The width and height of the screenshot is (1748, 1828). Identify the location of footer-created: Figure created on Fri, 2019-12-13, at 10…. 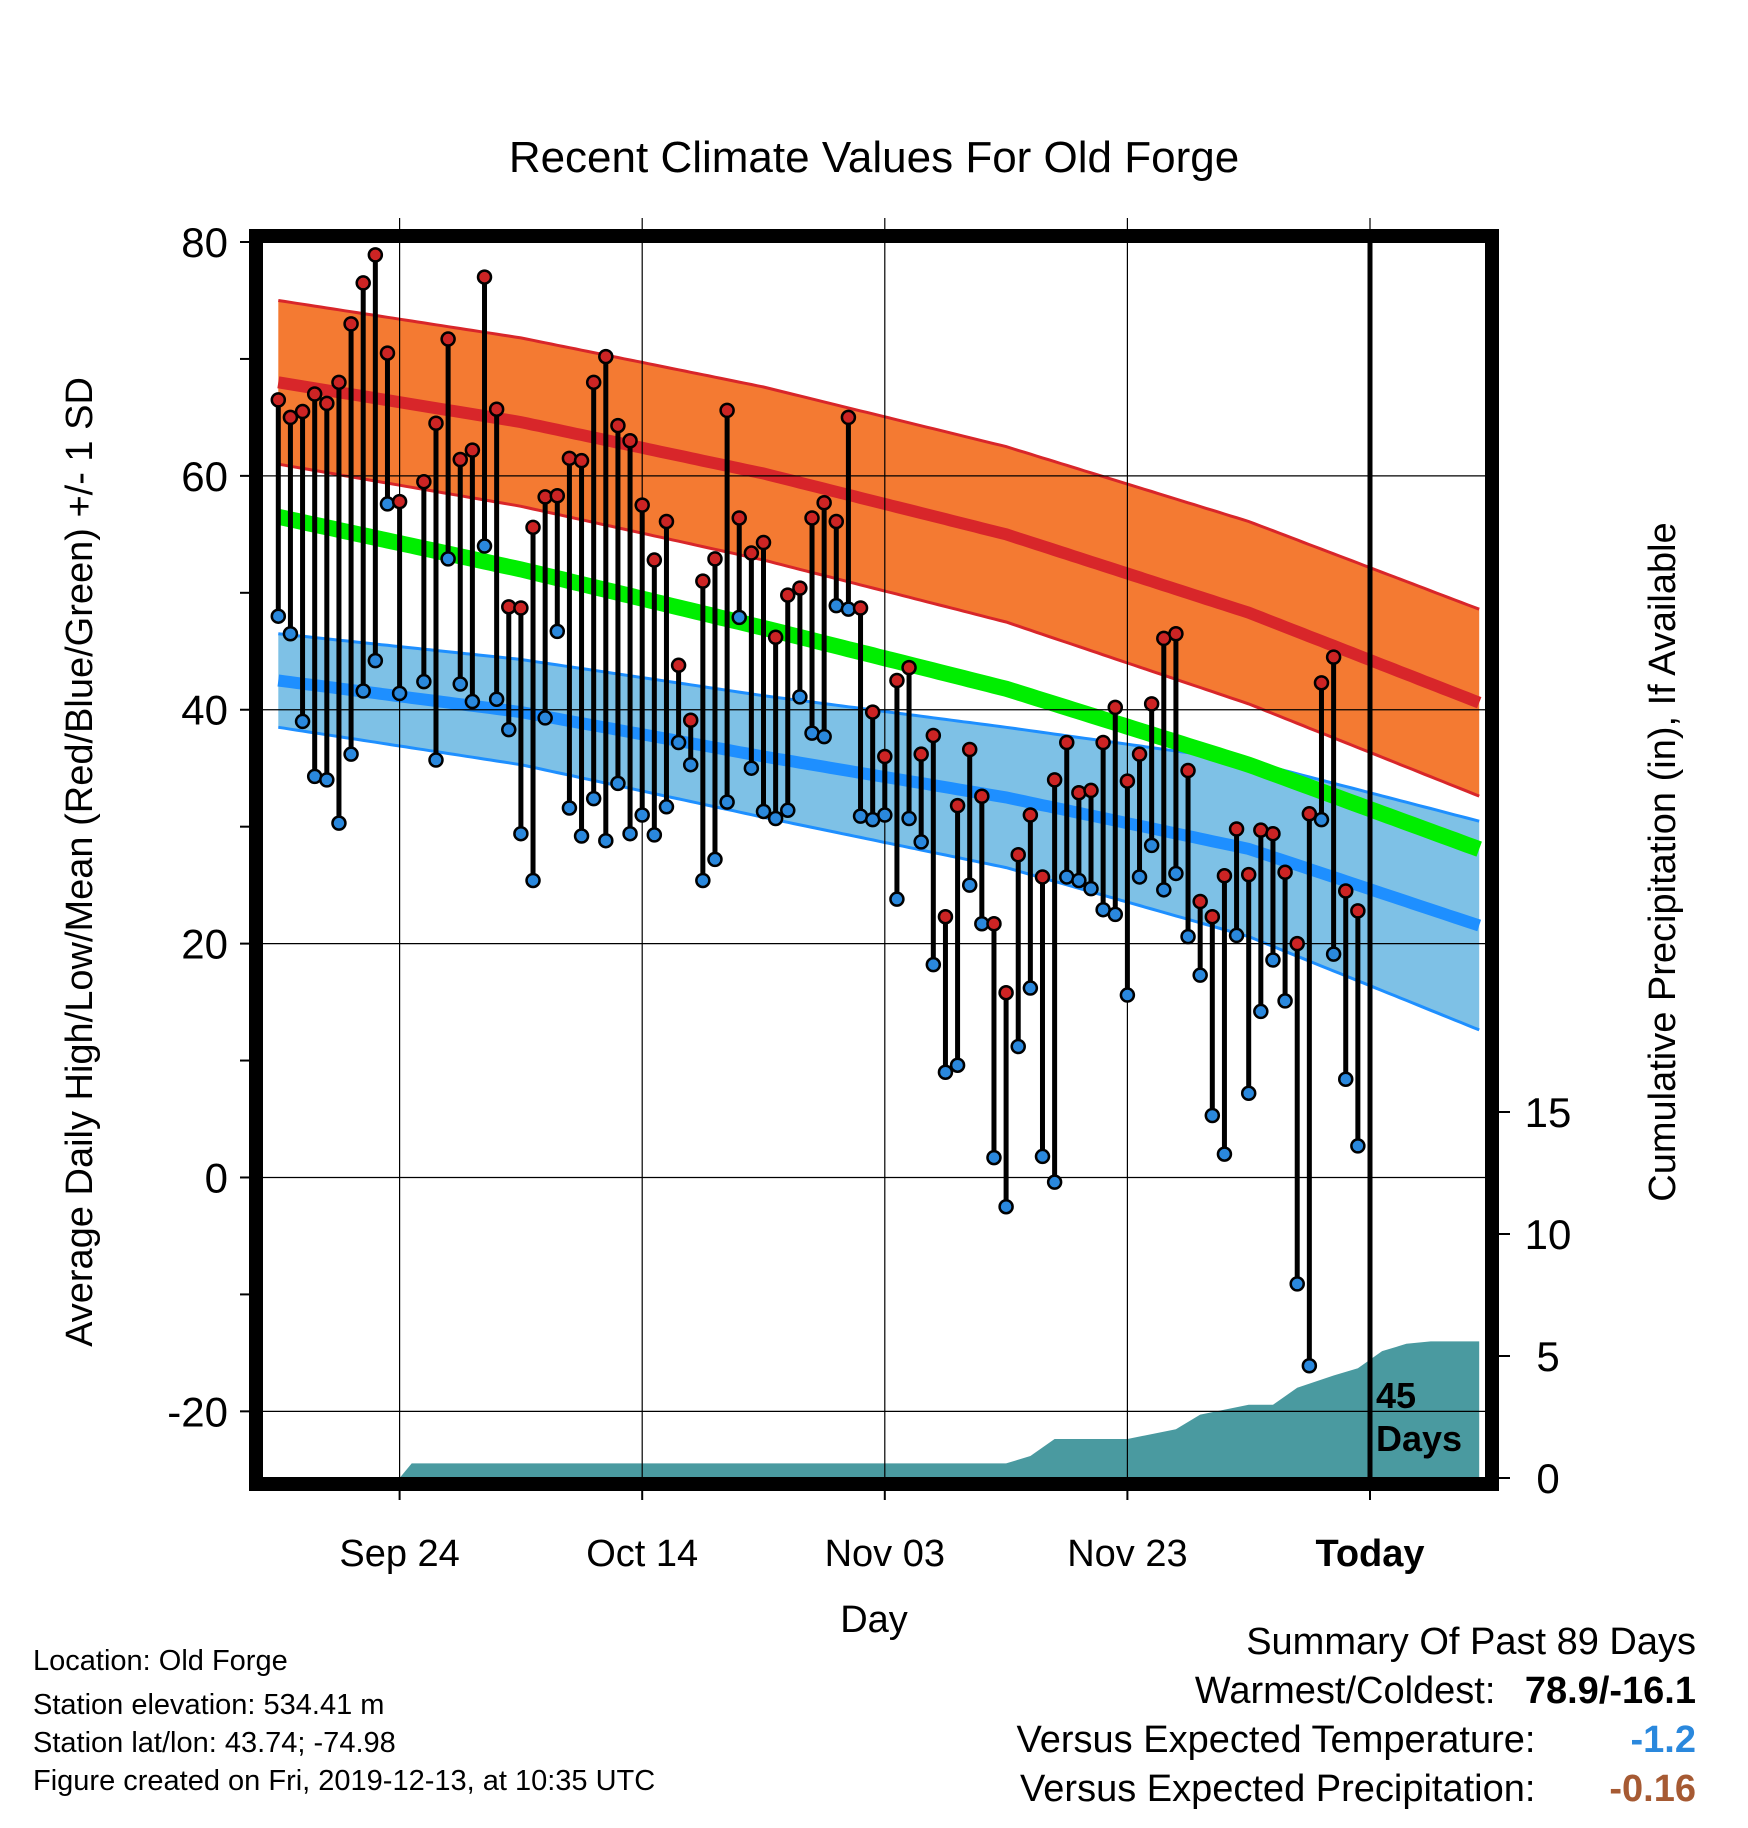
(344, 1781).